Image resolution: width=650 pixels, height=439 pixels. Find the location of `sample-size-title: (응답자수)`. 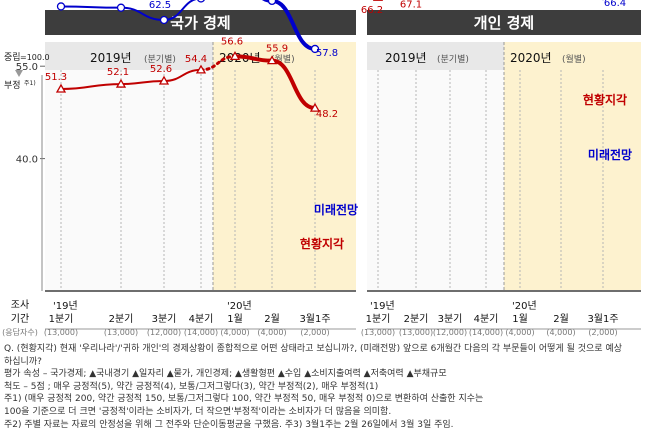

sample-size-title: (응답자수) is located at coordinates (20, 332).